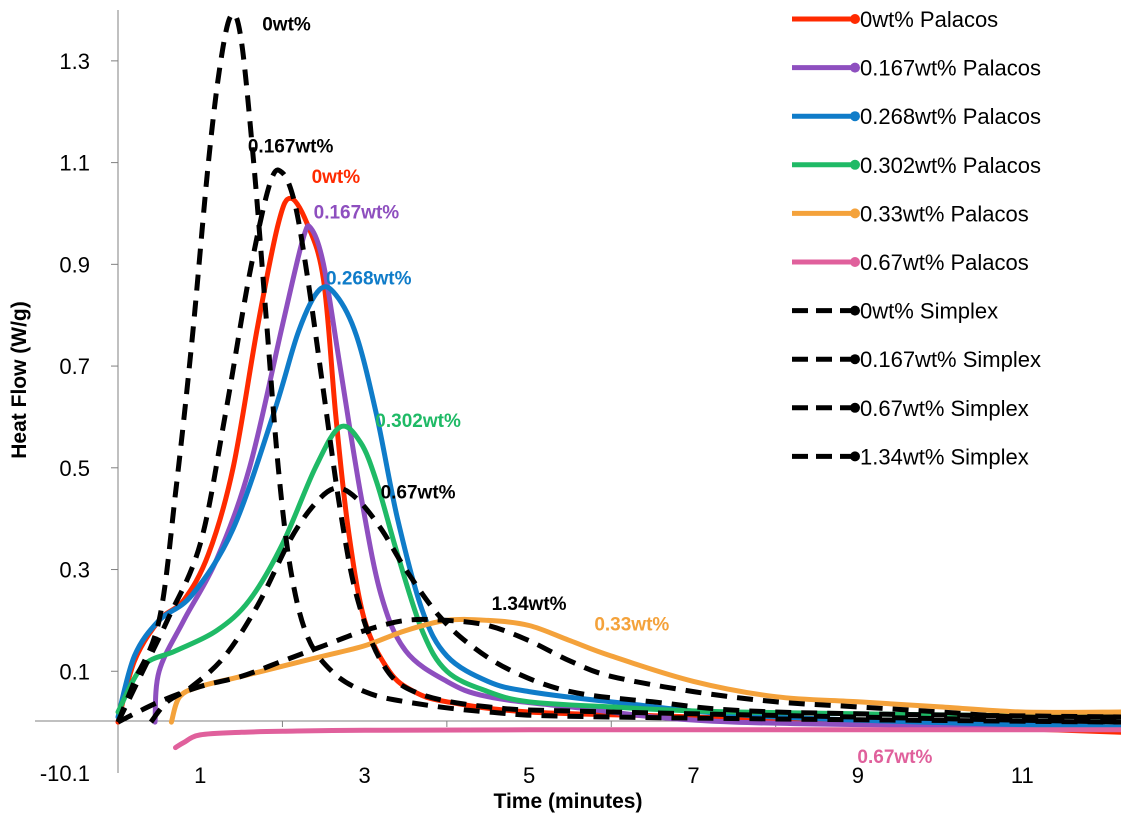 Image resolution: width=1121 pixels, height=818 pixels. I want to click on x-tick-label: 9, so click(858, 775).